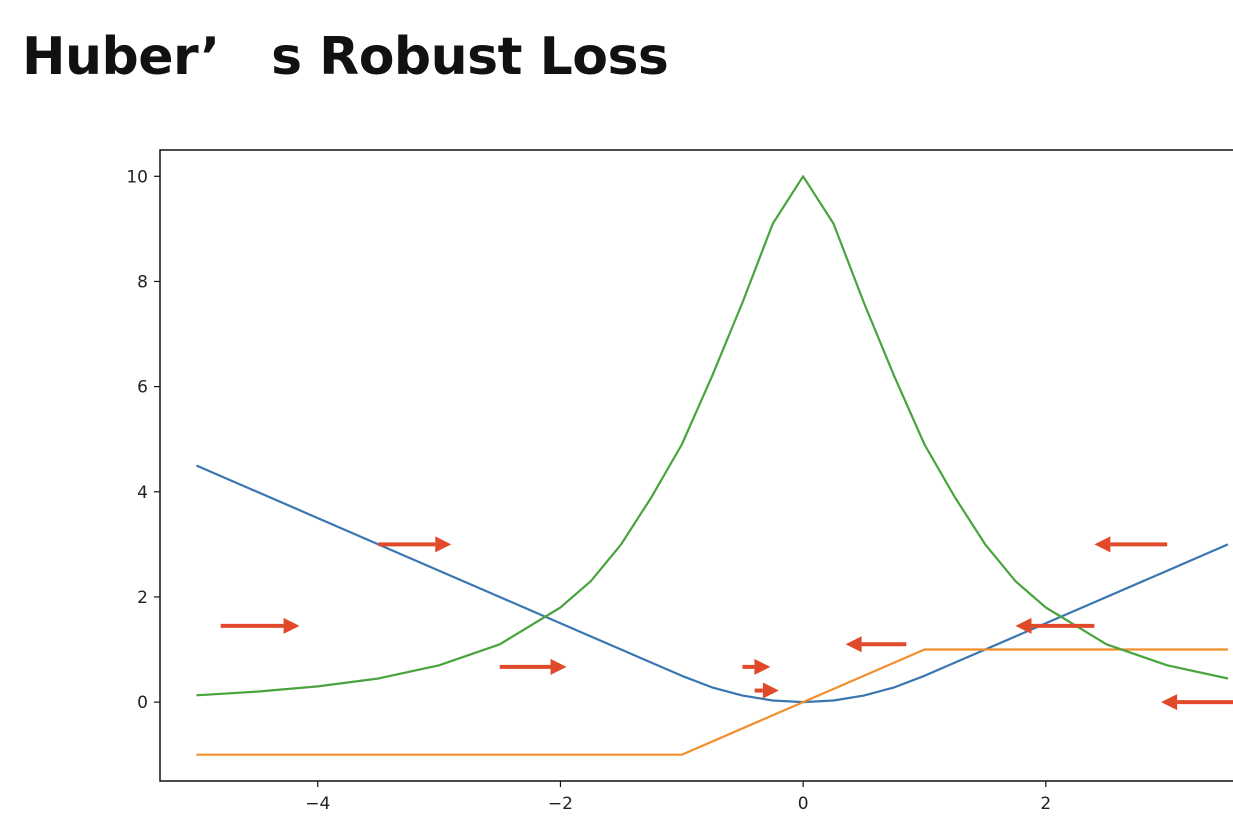 The image size is (1233, 830). What do you see at coordinates (1045, 804) in the screenshot?
I see `x-tick-label: 2` at bounding box center [1045, 804].